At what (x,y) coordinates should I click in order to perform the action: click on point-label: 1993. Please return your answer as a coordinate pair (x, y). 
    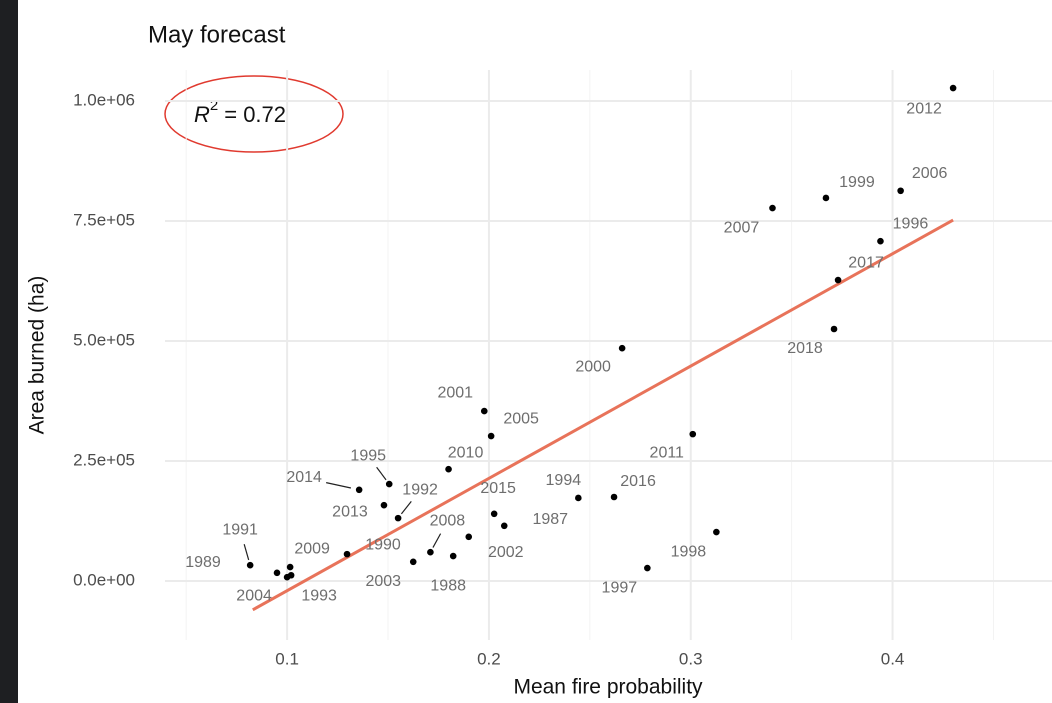
    Looking at the image, I should click on (319, 595).